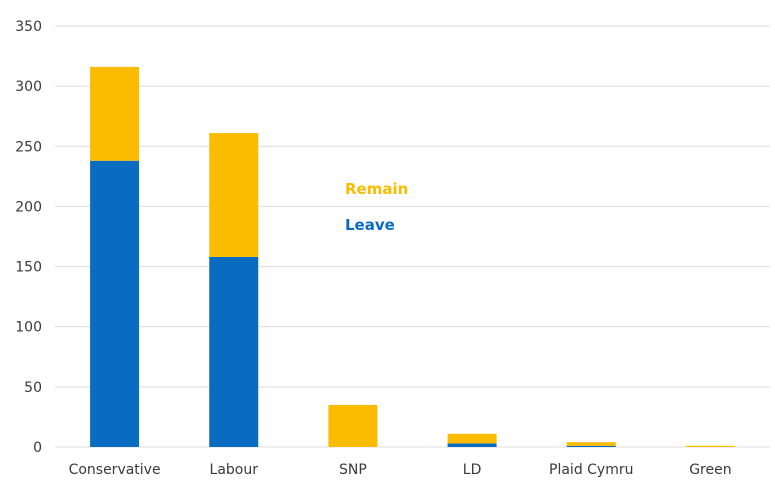  What do you see at coordinates (234, 351) in the screenshot?
I see `bar-leave-labour` at bounding box center [234, 351].